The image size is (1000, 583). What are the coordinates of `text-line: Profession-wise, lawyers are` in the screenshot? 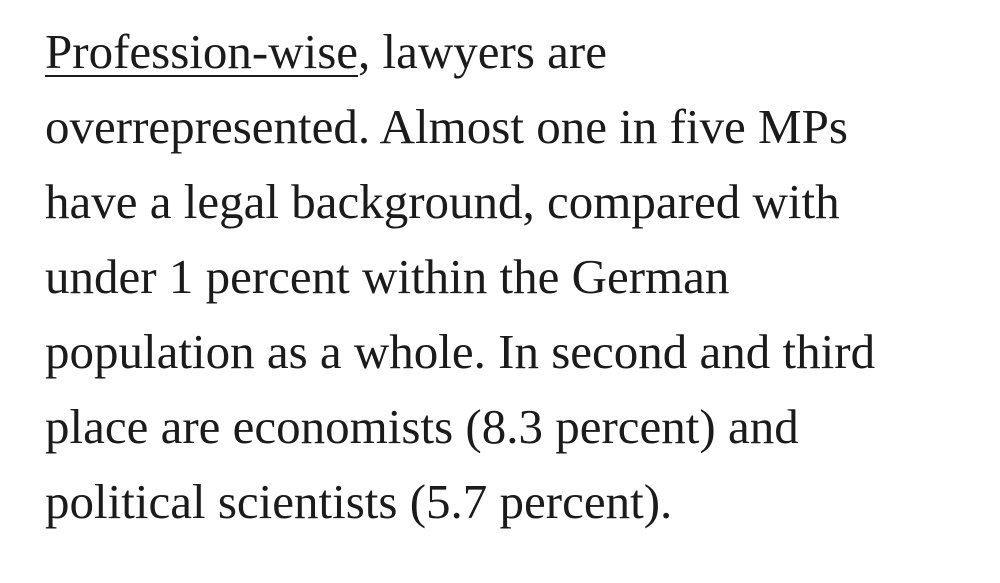 It's located at (515, 51).